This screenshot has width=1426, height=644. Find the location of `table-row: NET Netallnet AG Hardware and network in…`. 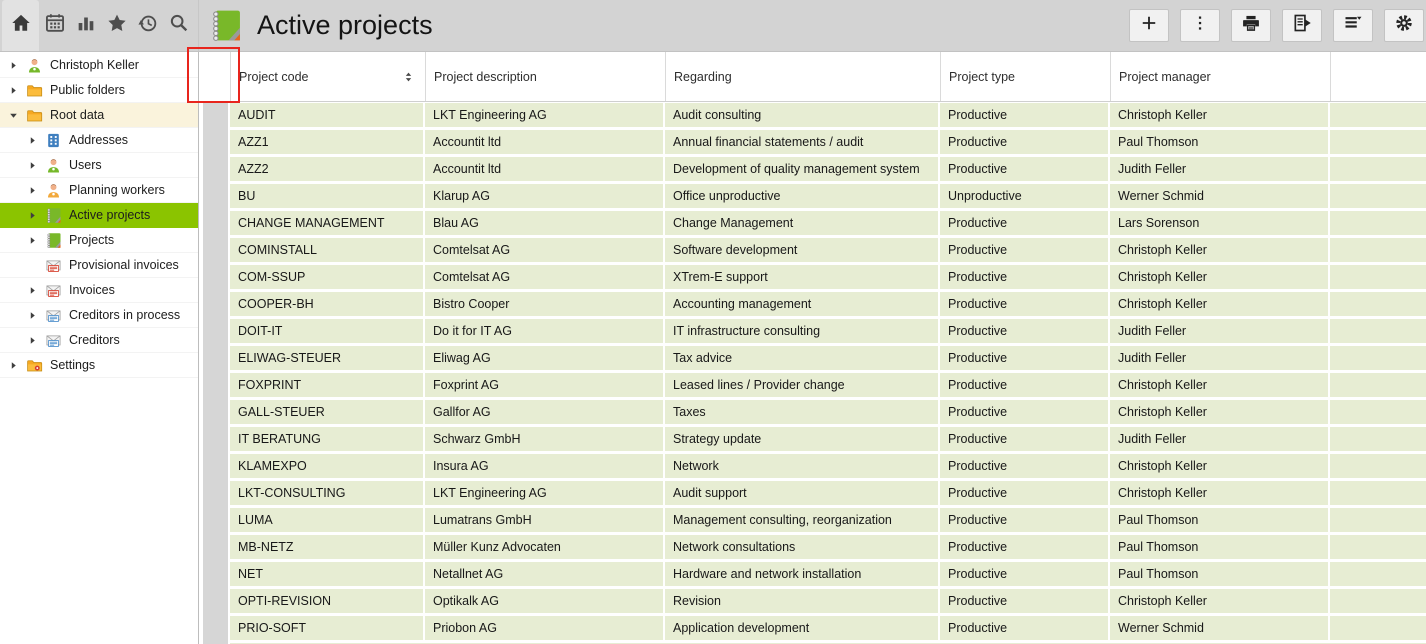

table-row: NET Netallnet AG Hardware and network in… is located at coordinates (813, 574).